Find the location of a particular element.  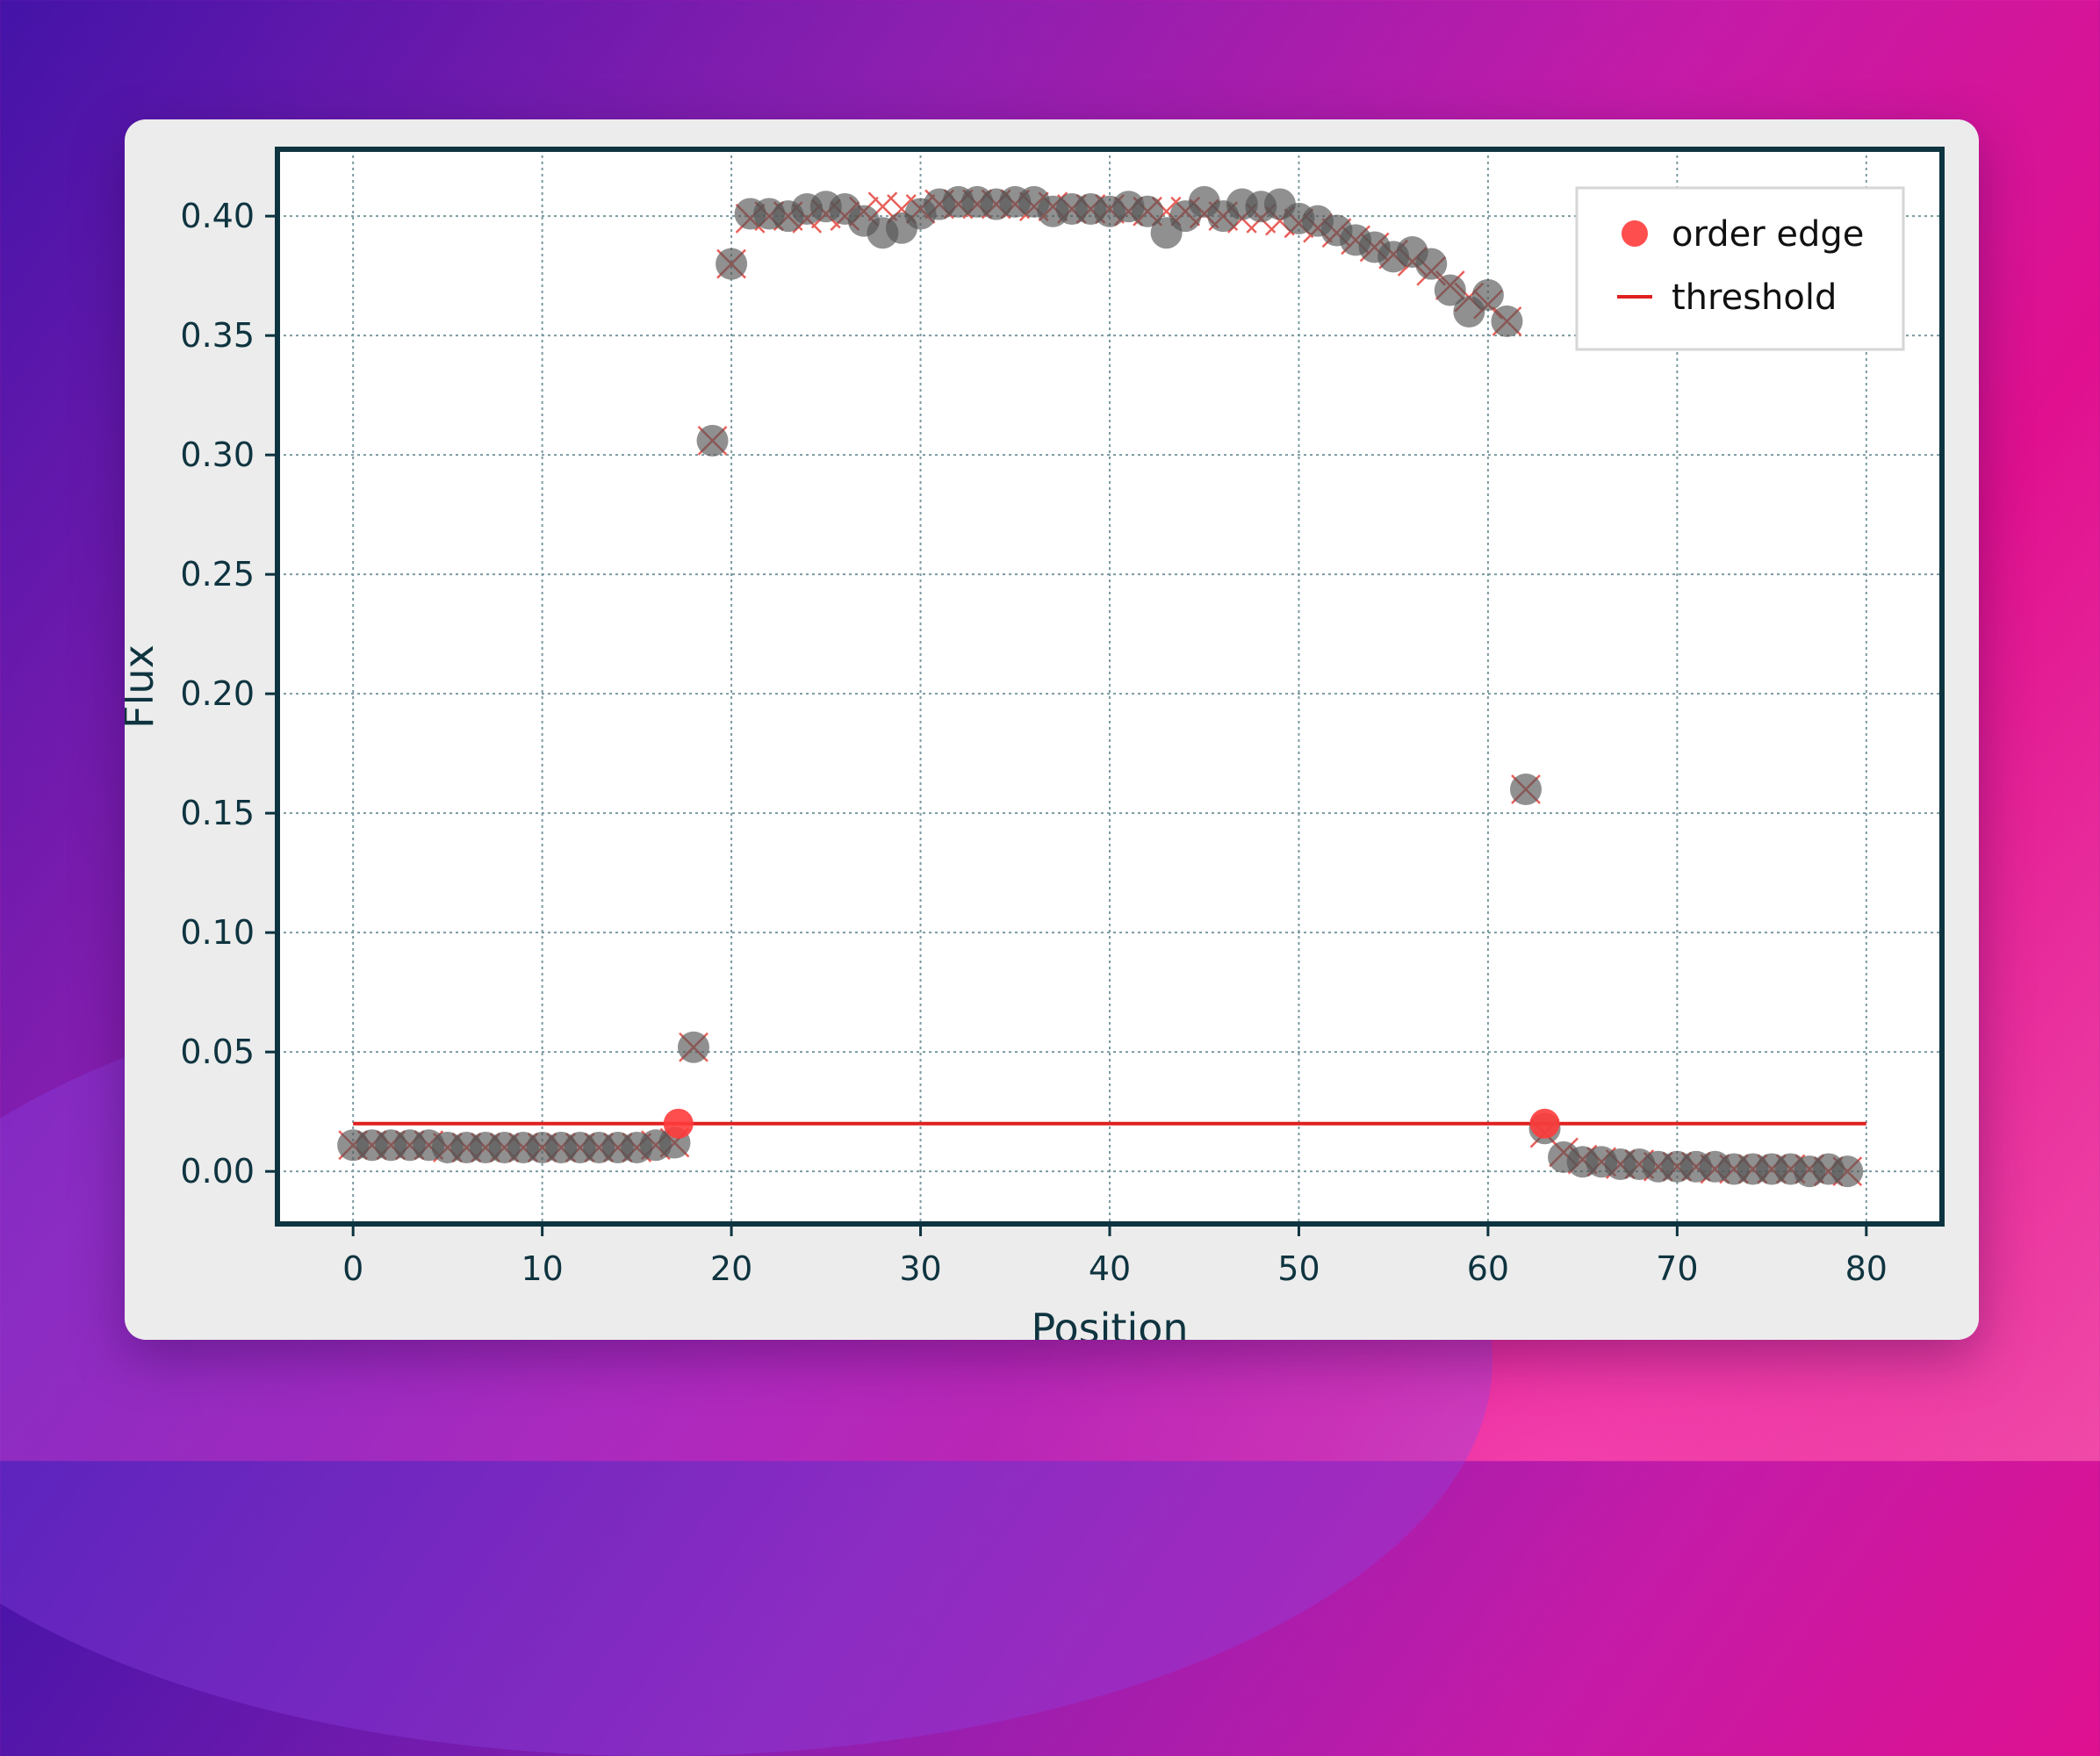

x-axis-label: Position is located at coordinates (1109, 1322).